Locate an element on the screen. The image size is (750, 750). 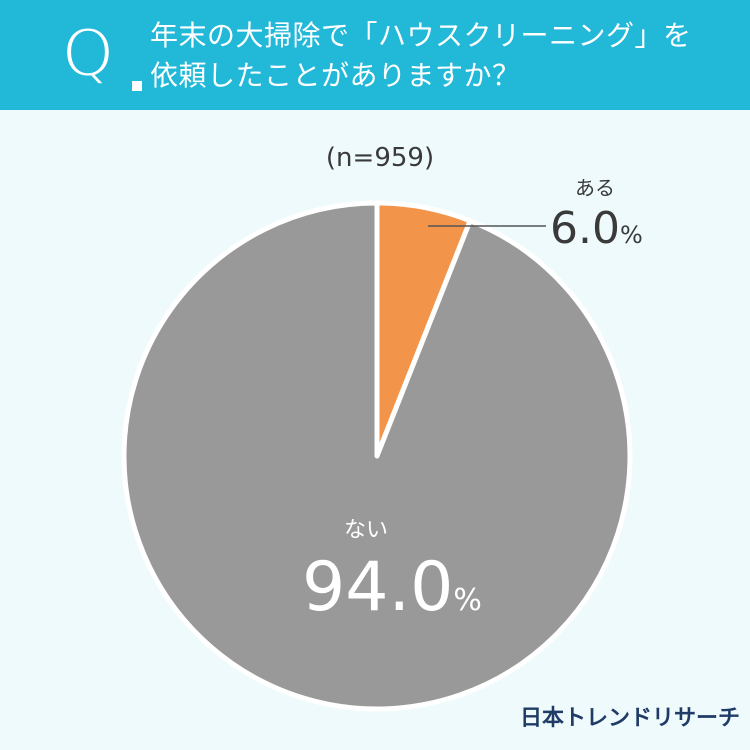
slice-label-nai: ない is located at coordinates (366, 530).